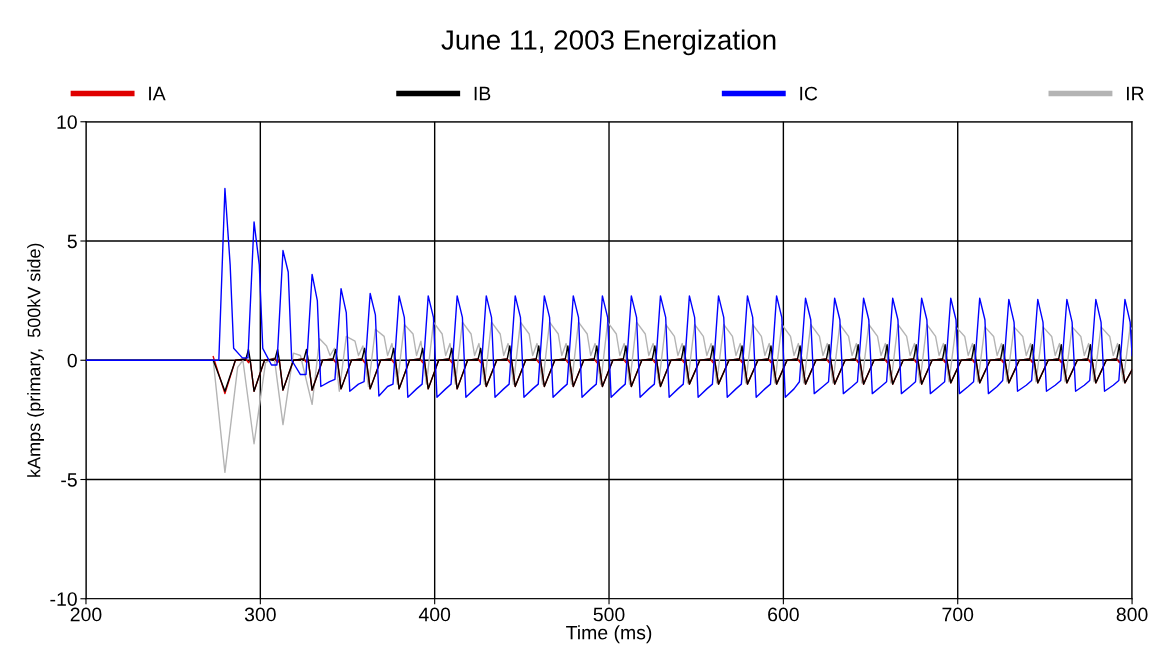 The width and height of the screenshot is (1154, 669). What do you see at coordinates (69, 480) in the screenshot?
I see `y-tick-label: -5` at bounding box center [69, 480].